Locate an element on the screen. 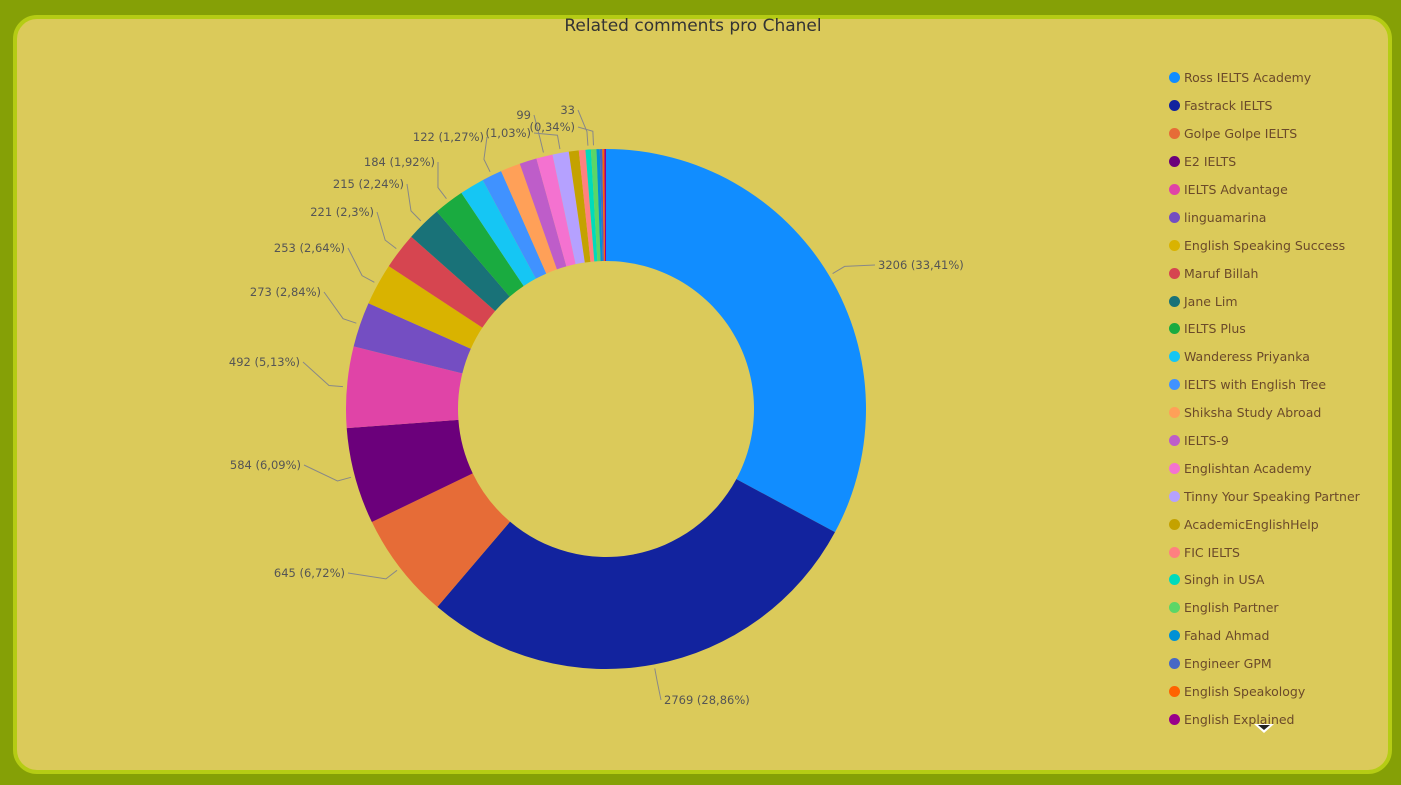 This screenshot has height=785, width=1401. legend-label: English Speaking Success is located at coordinates (1265, 245).